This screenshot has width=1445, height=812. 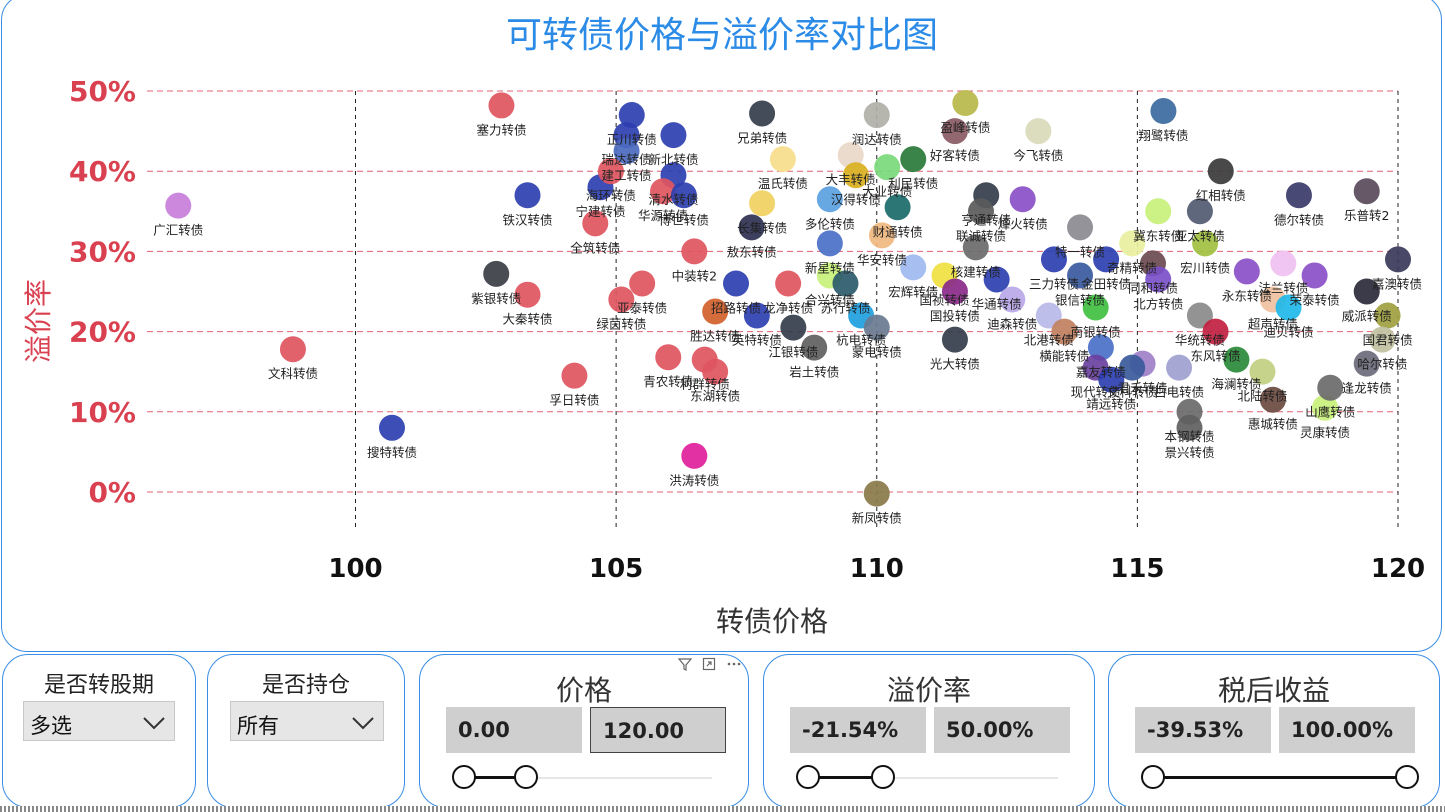 What do you see at coordinates (684, 664) in the screenshot?
I see `filter-icon` at bounding box center [684, 664].